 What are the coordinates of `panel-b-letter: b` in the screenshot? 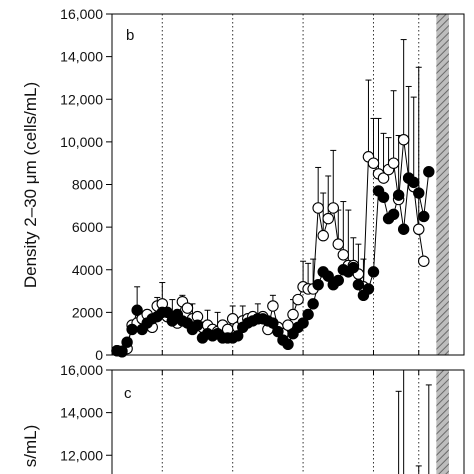 It's located at (130, 35).